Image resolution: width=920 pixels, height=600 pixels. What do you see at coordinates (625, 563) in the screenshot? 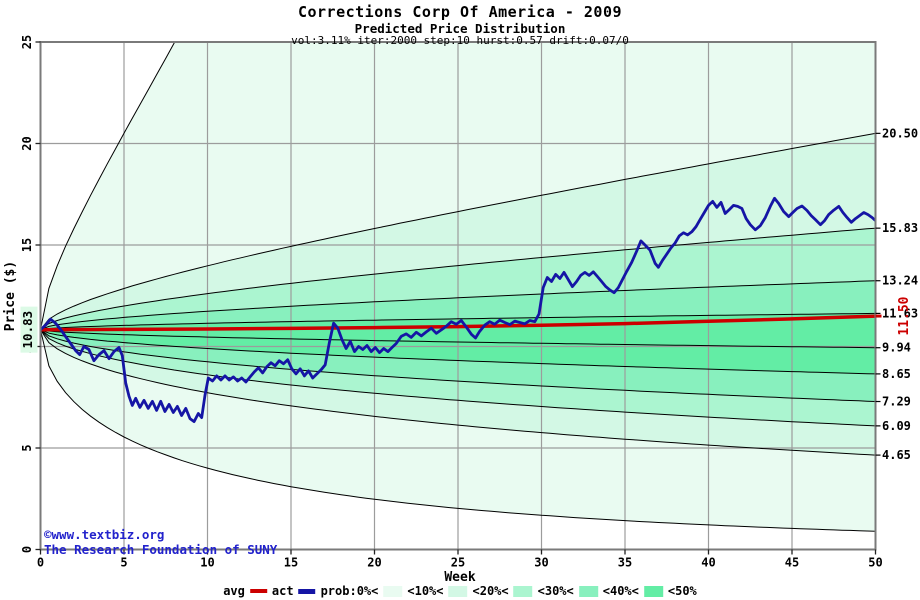
I see `x-tick-label: 35` at bounding box center [625, 563].